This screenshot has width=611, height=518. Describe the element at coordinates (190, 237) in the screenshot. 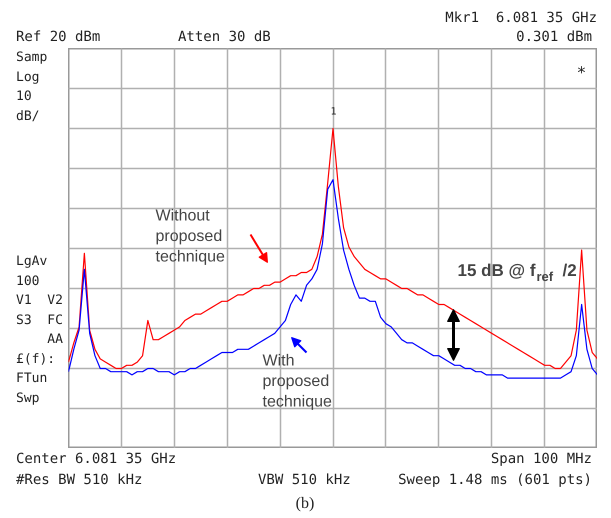

I see `annotation: Without proposed technique` at that location.